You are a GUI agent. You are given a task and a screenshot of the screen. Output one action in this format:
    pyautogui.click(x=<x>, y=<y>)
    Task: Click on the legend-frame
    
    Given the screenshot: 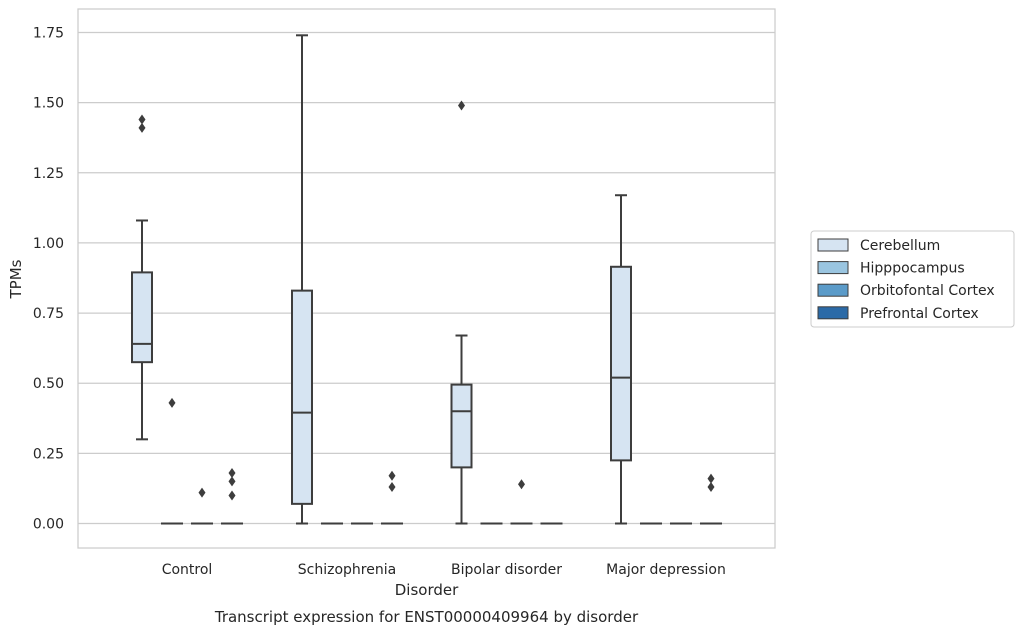 What is the action you would take?
    pyautogui.click(x=912, y=279)
    